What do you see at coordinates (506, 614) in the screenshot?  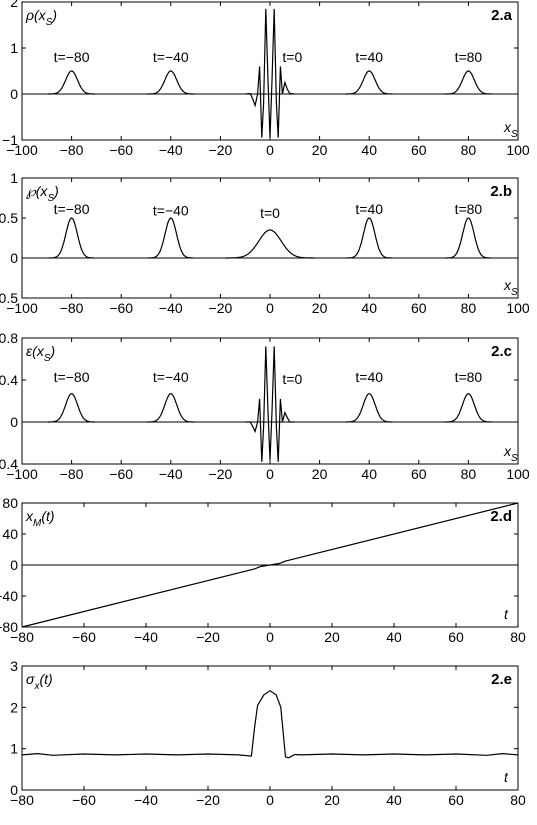 I see `x-axis-label: t` at bounding box center [506, 614].